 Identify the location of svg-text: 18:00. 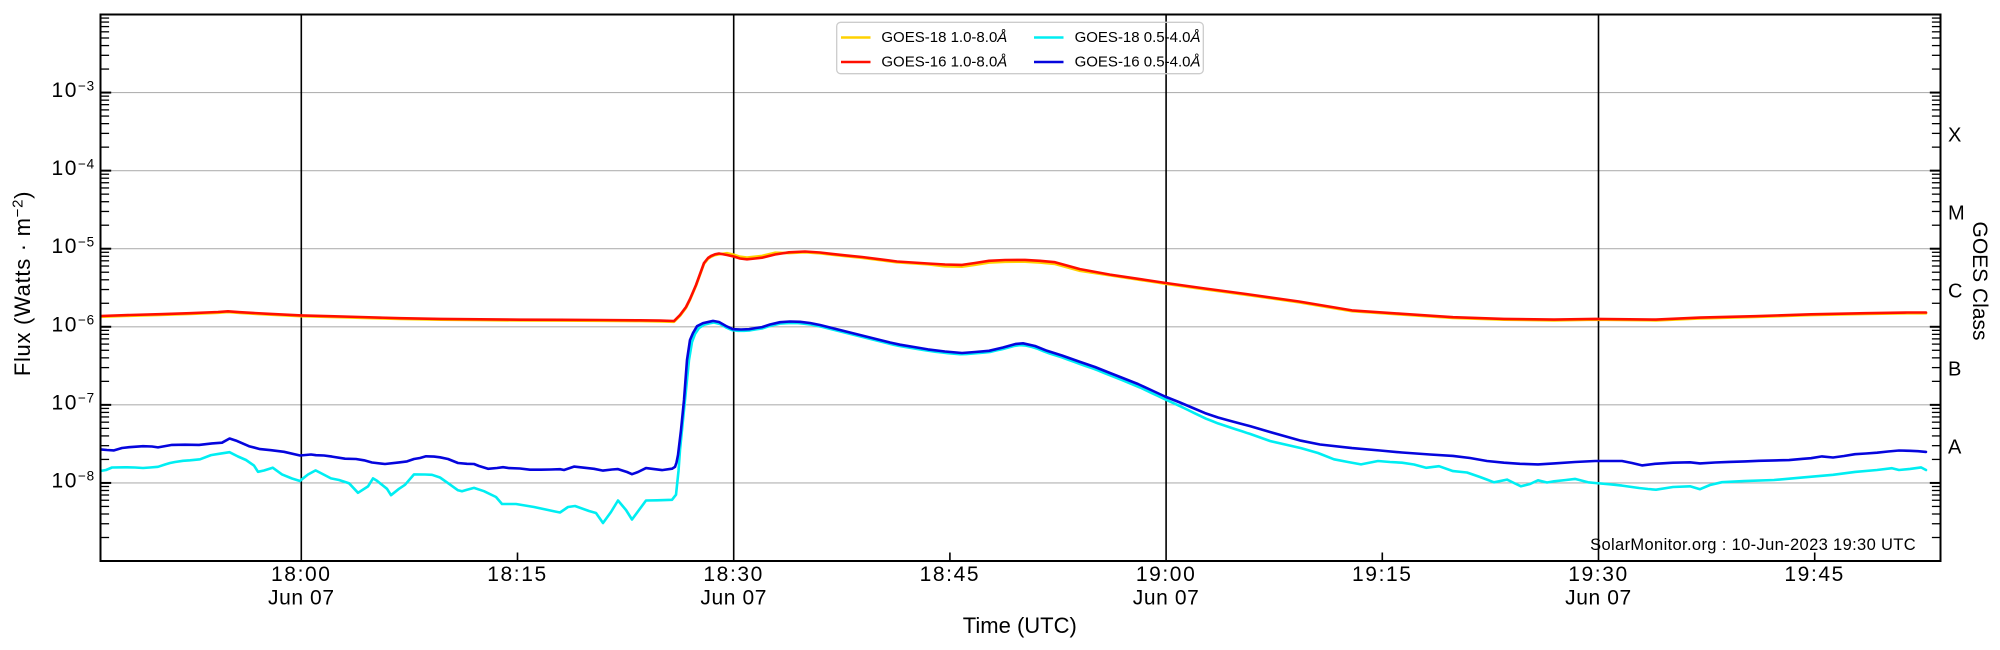
(301, 574).